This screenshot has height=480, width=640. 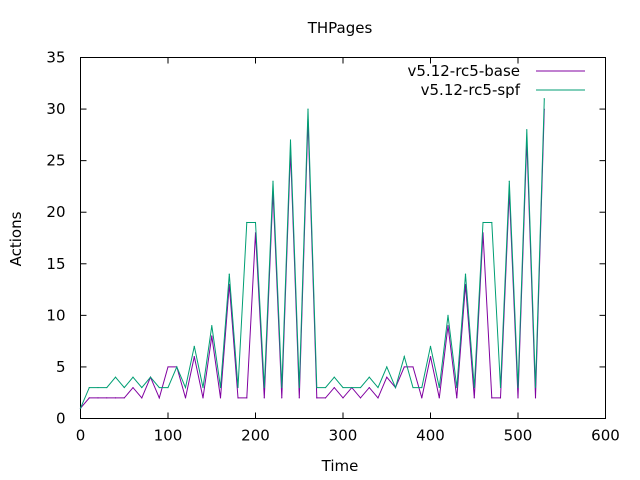 I want to click on legend-label: v5.12-rc5-base, so click(x=464, y=71).